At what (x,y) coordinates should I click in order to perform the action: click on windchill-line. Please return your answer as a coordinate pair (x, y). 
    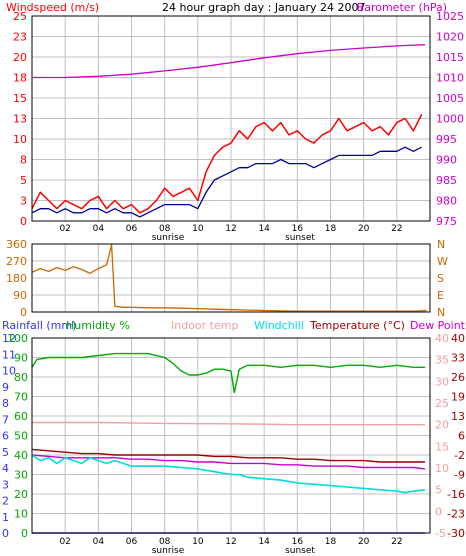
    Looking at the image, I should click on (228, 474).